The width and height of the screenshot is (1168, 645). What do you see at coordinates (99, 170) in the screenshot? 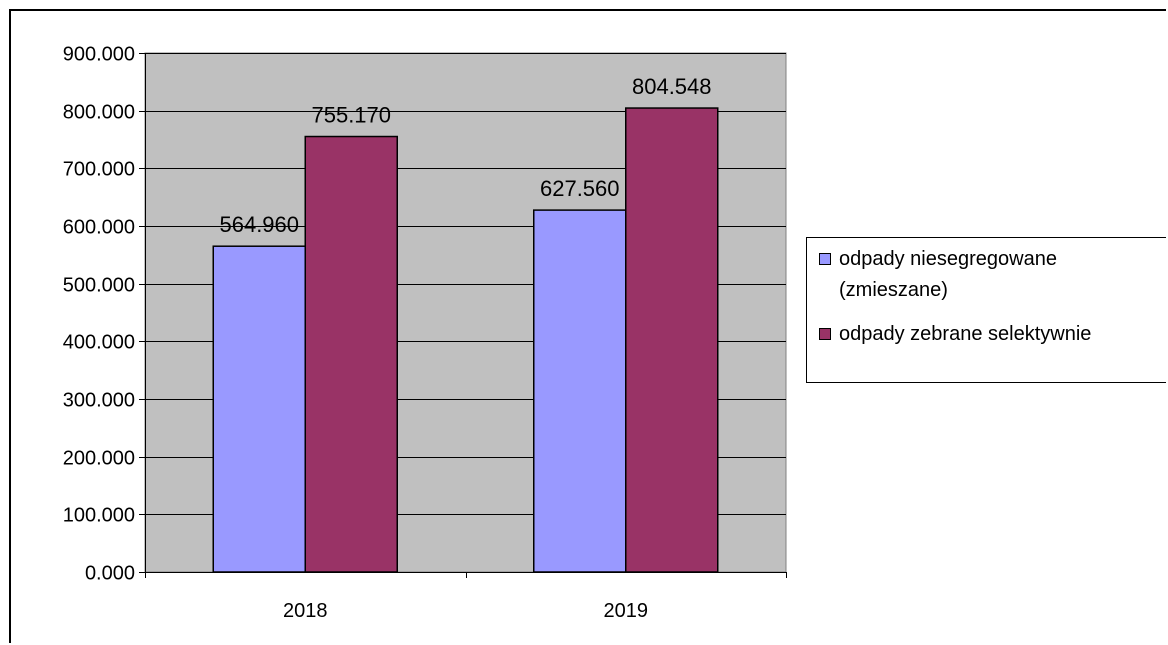
I see `y-tick-label: 700.000` at bounding box center [99, 170].